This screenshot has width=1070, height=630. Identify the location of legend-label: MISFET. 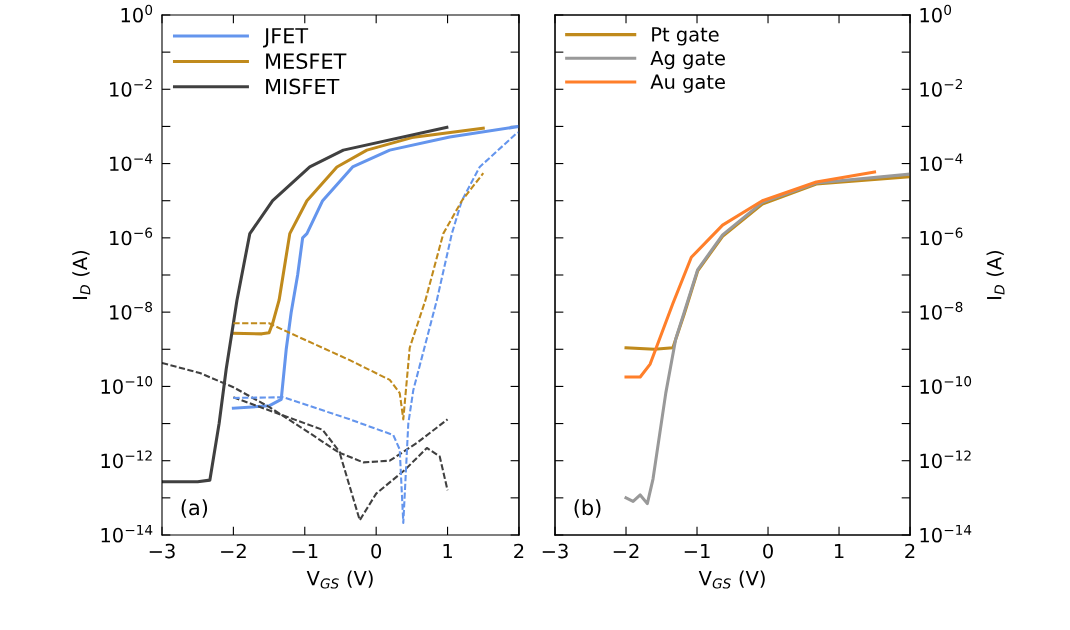
(303, 86).